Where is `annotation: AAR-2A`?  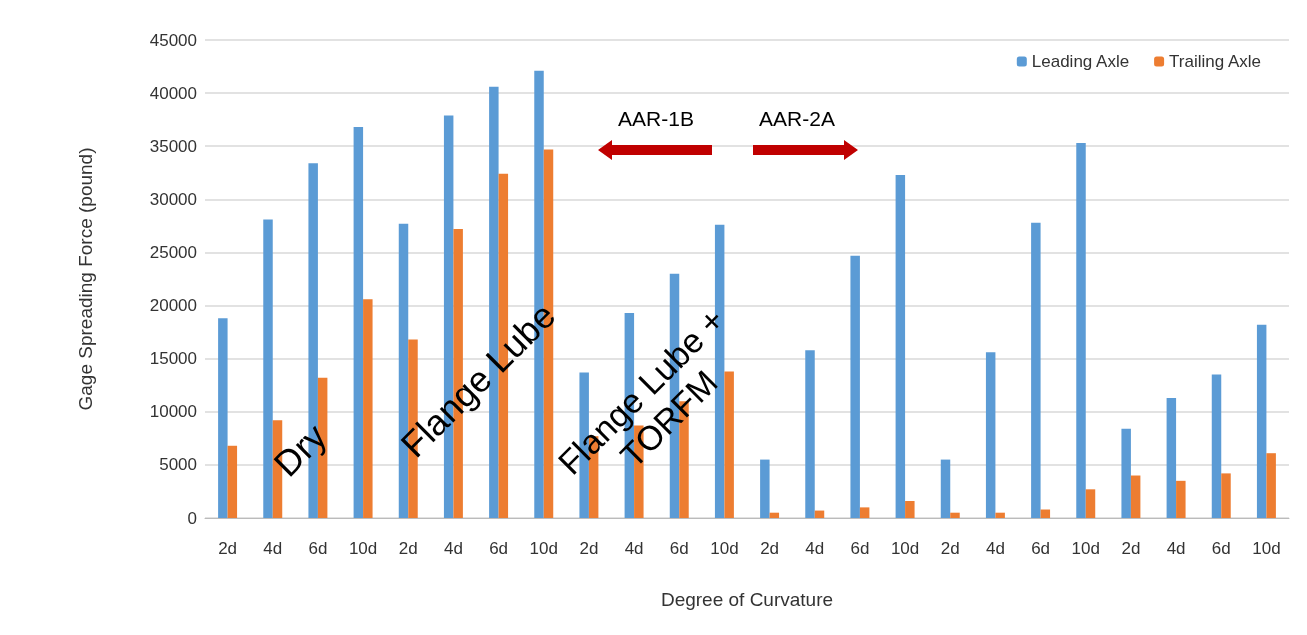
annotation: AAR-2A is located at coordinates (797, 118).